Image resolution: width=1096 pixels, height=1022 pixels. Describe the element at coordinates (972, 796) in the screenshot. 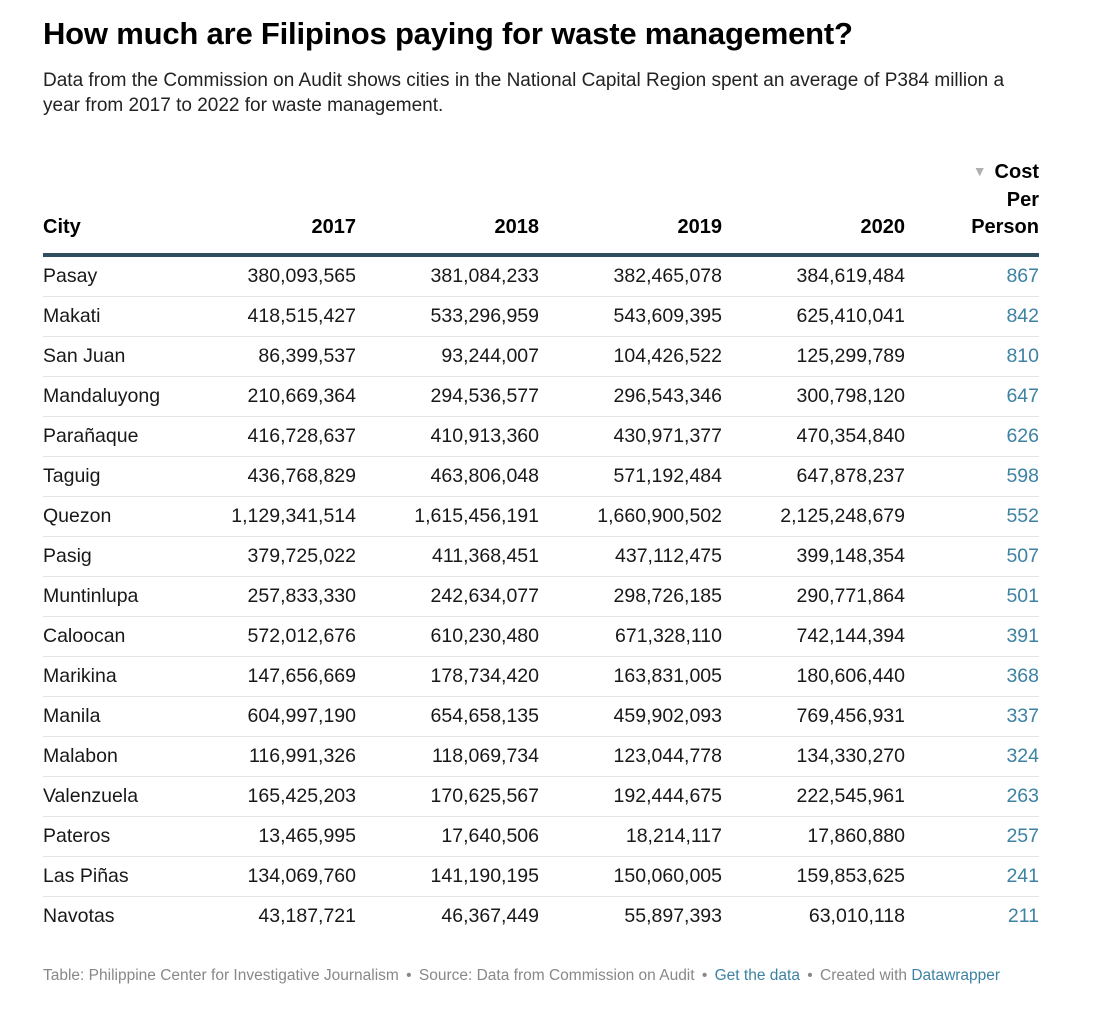

I see `cost-per-person-cell: 263` at that location.